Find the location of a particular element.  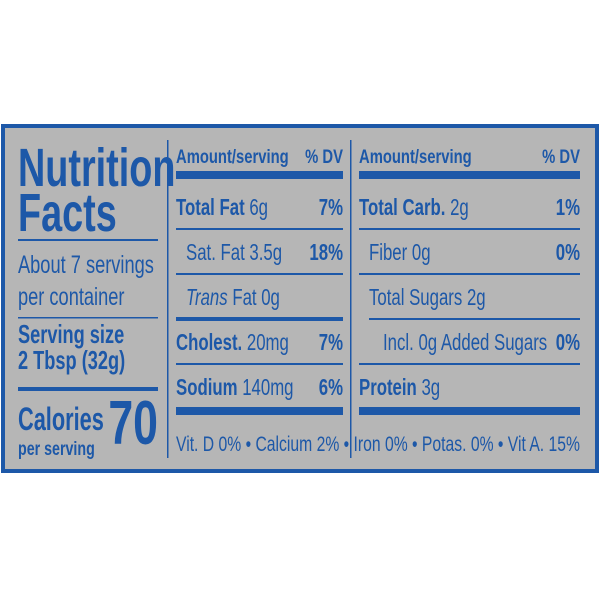

nutrient: Sat. Fat 3.5g is located at coordinates (234, 253).